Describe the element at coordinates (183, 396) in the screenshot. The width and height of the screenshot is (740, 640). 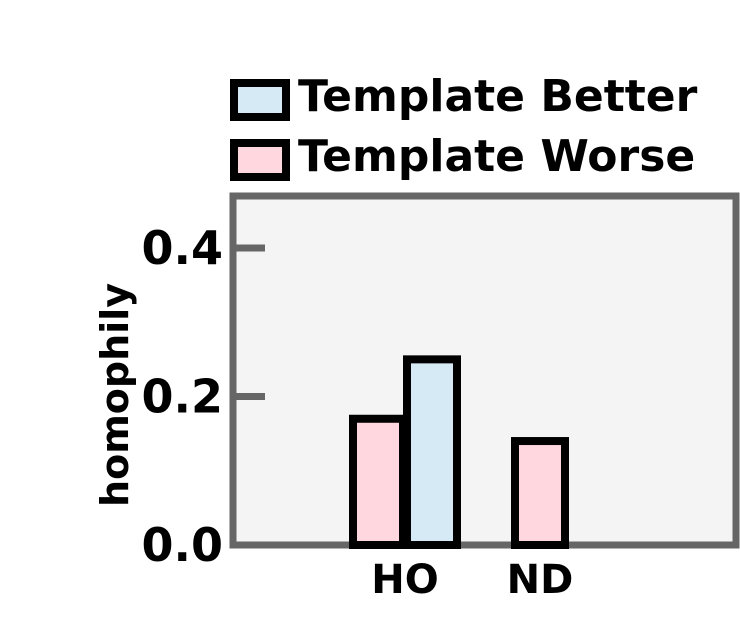
I see `y-tick-label: 0.2` at that location.